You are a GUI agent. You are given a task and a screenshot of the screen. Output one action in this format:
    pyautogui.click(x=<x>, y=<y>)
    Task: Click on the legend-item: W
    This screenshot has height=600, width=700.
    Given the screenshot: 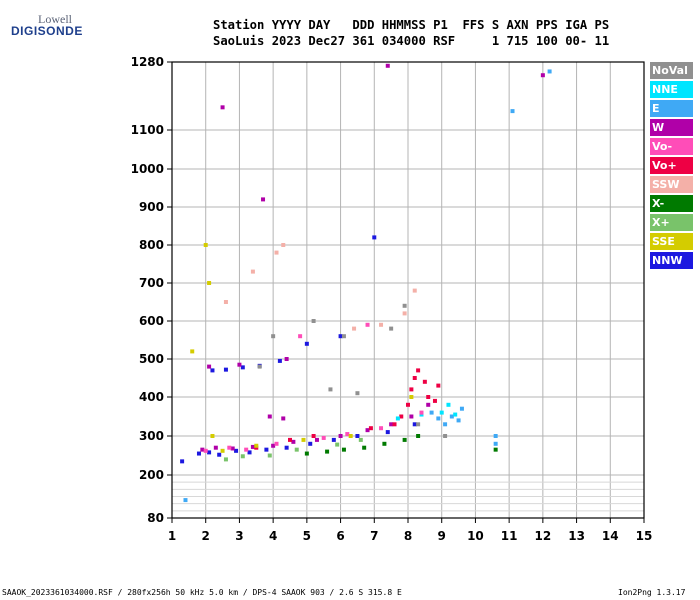 What is the action you would take?
    pyautogui.click(x=671, y=127)
    